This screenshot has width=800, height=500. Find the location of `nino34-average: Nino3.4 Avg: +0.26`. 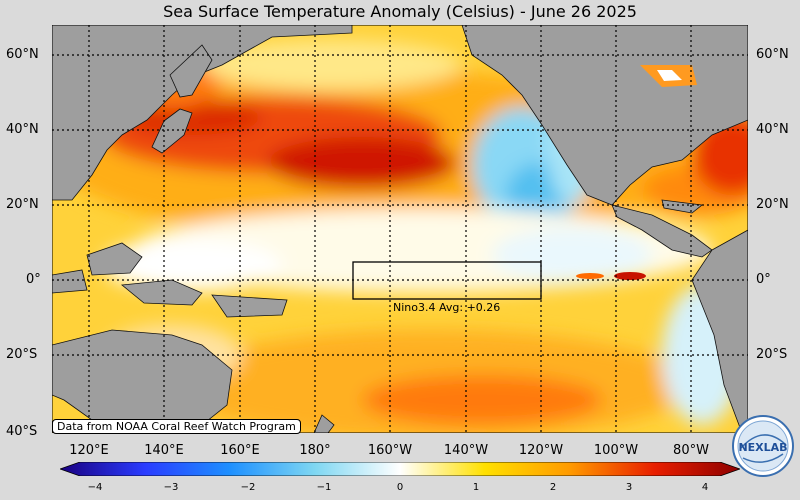

nino34-average: Nino3.4 Avg: +0.26 is located at coordinates (447, 307).